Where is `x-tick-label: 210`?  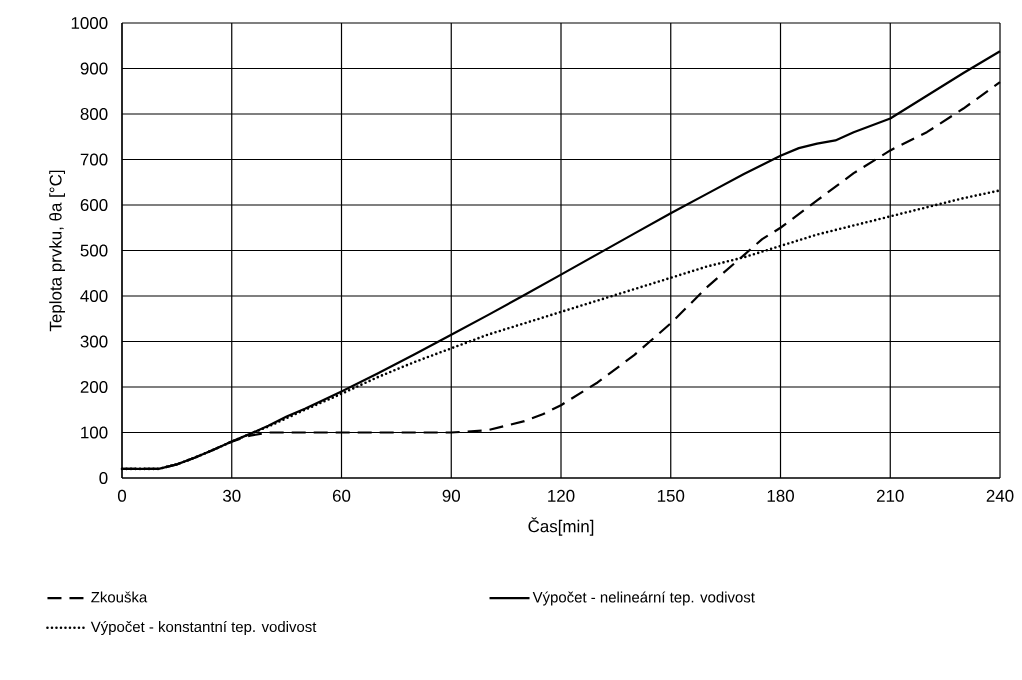 x-tick-label: 210 is located at coordinates (890, 495).